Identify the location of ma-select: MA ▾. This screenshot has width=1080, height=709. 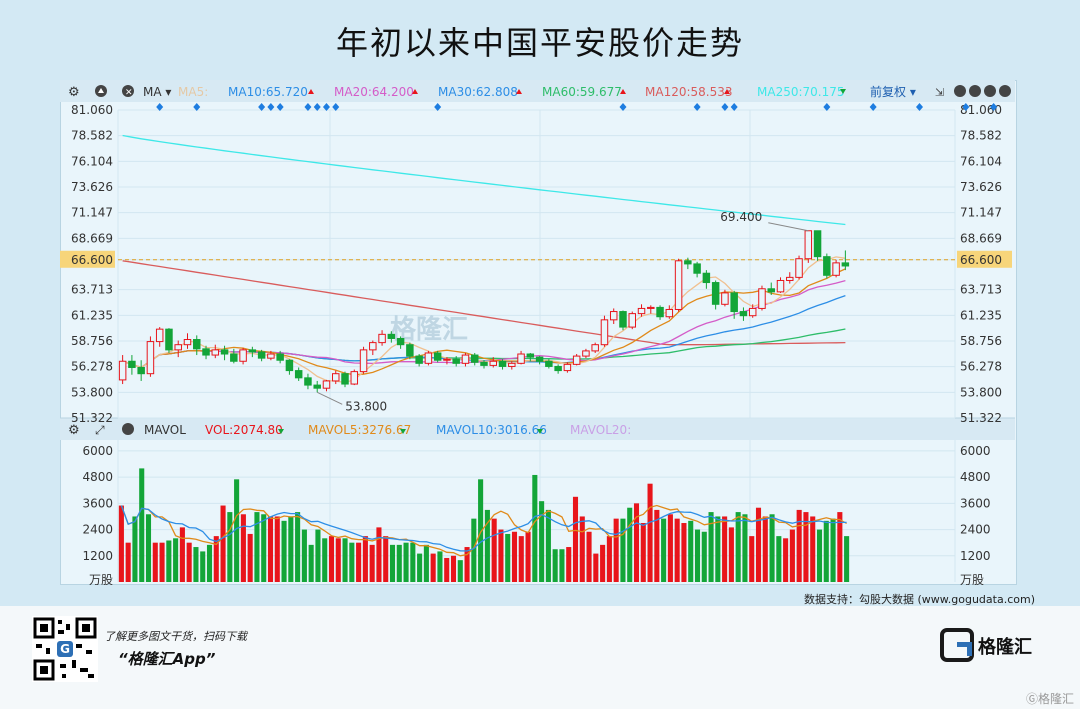
(157, 92).